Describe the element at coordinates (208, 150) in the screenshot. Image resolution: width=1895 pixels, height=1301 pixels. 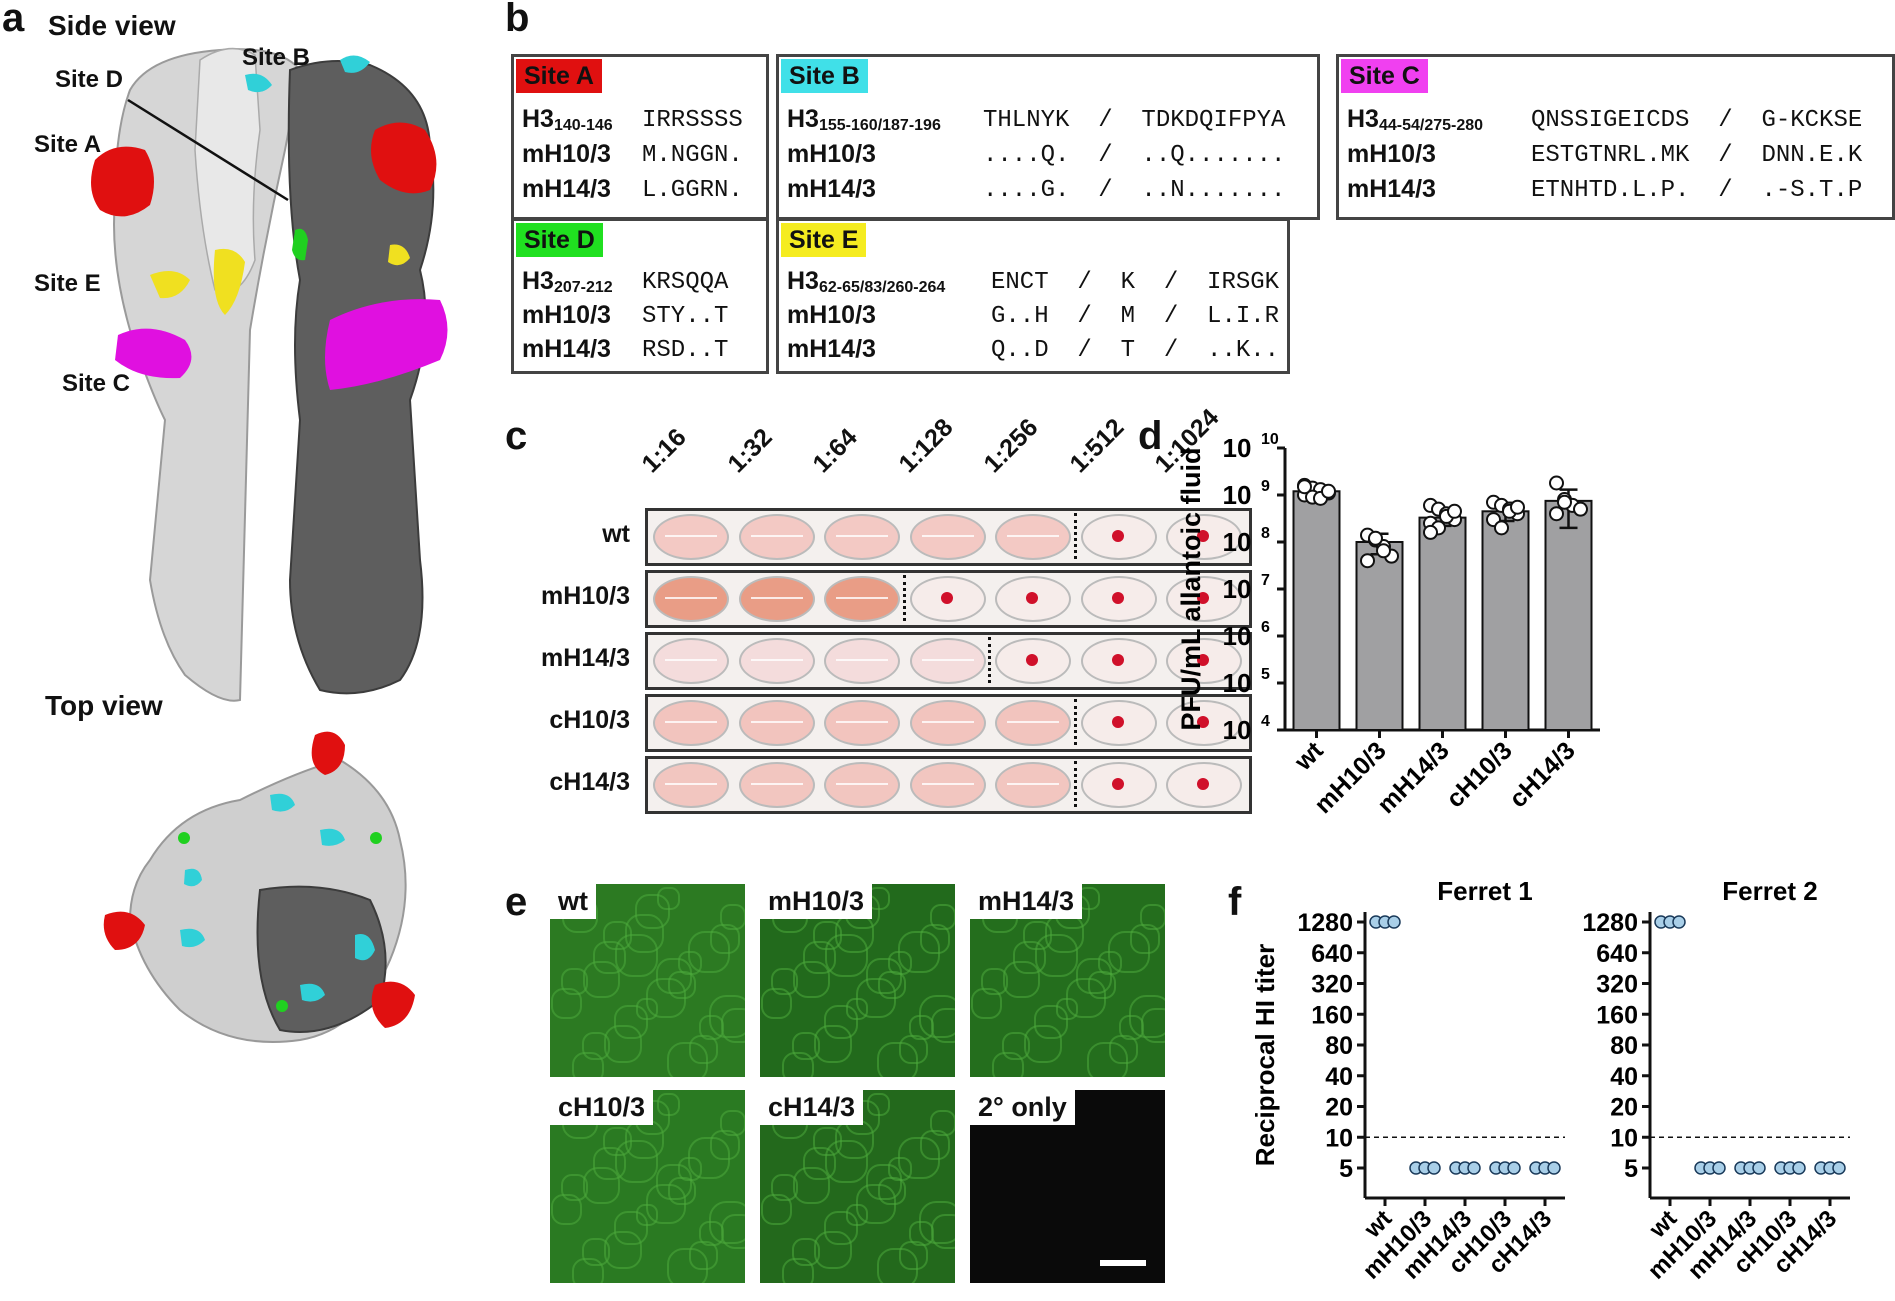
I see `site-d-pointer-line` at that location.